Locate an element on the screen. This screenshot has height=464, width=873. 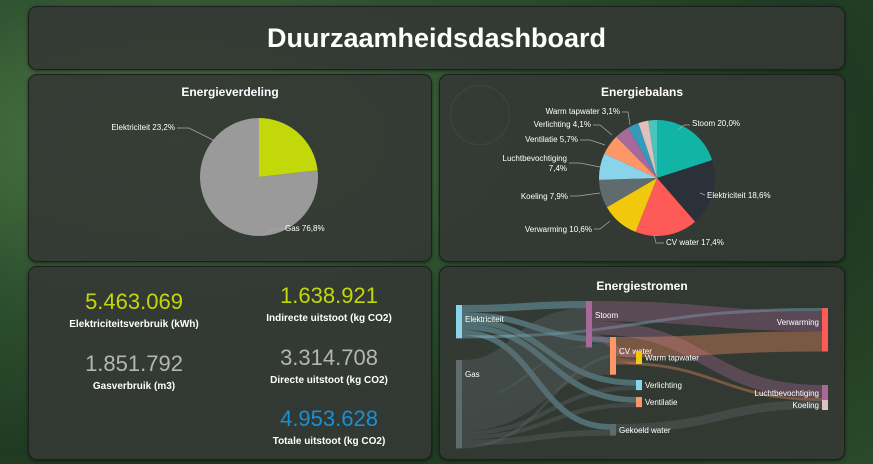
sankey-node-cv-water is located at coordinates (613, 356).